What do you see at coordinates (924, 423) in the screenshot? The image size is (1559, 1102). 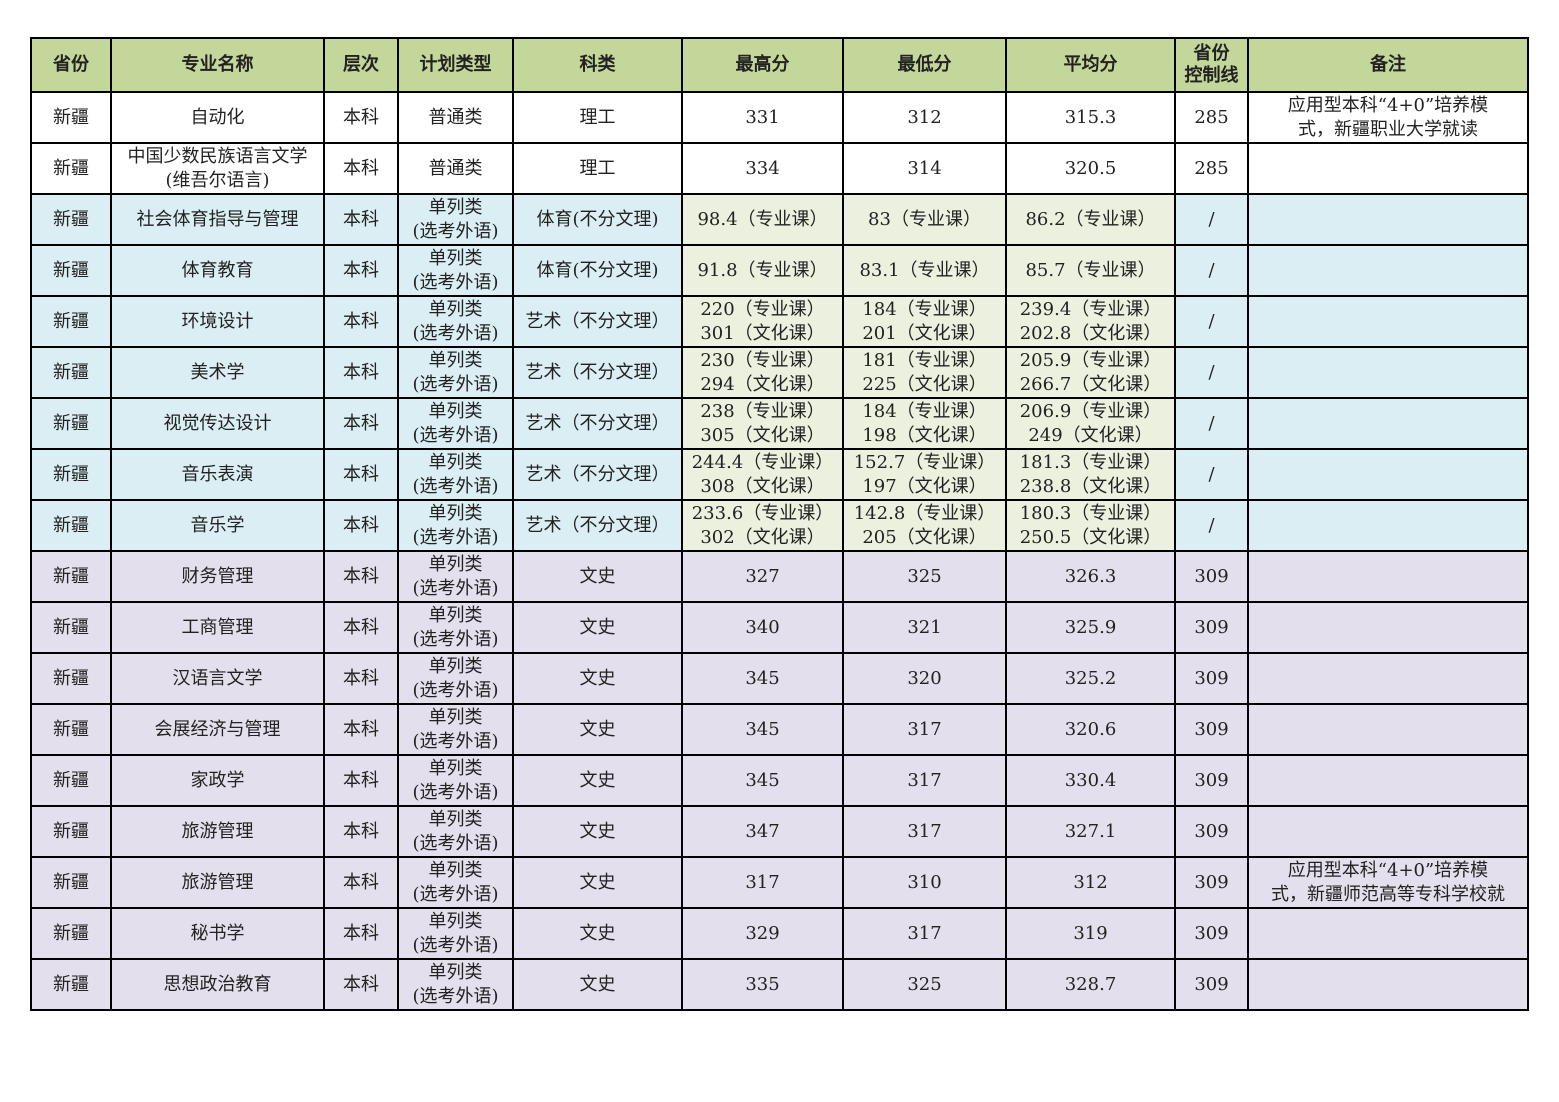 I see `cell-min-score: 184（专业课） 198（文化课）` at bounding box center [924, 423].